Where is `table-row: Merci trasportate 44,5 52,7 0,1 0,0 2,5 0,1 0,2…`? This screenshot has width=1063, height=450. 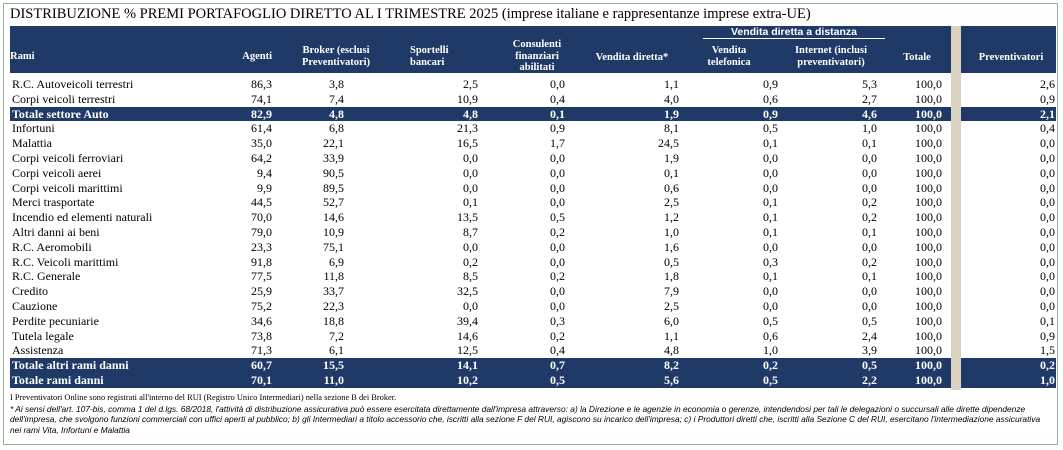
table-row: Merci trasportate 44,5 52,7 0,1 0,0 2,5 0,1 0,2… is located at coordinates (533, 203).